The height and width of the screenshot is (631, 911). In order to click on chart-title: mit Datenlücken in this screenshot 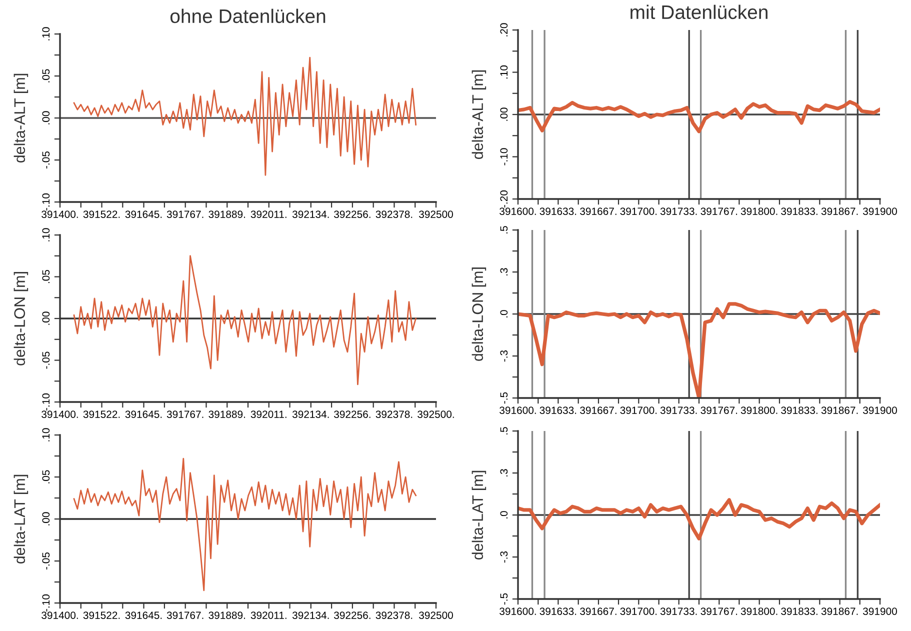, I will do `click(699, 12)`.